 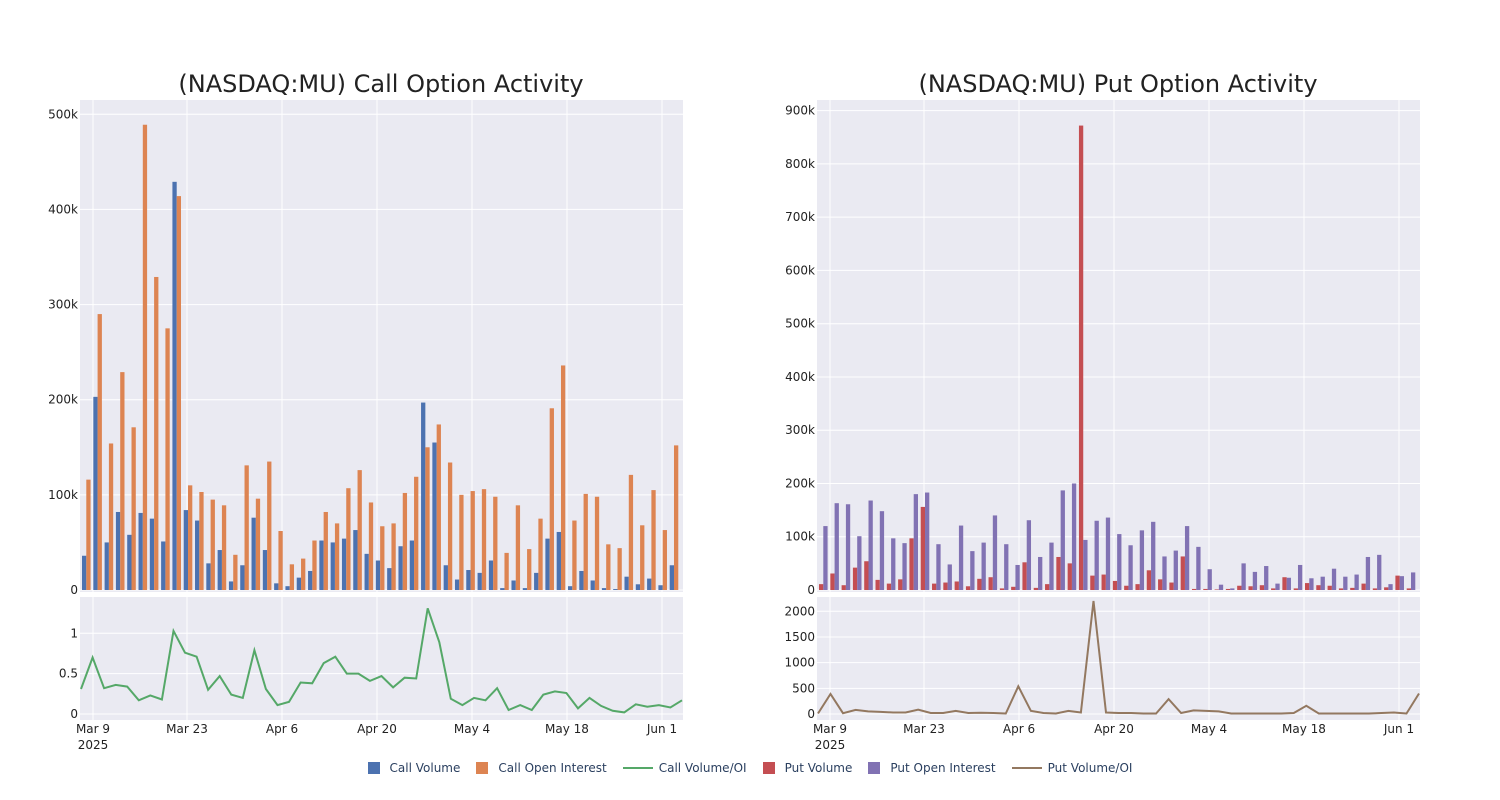 What do you see at coordinates (93, 745) in the screenshot?
I see `call-x-year-label: 2025` at bounding box center [93, 745].